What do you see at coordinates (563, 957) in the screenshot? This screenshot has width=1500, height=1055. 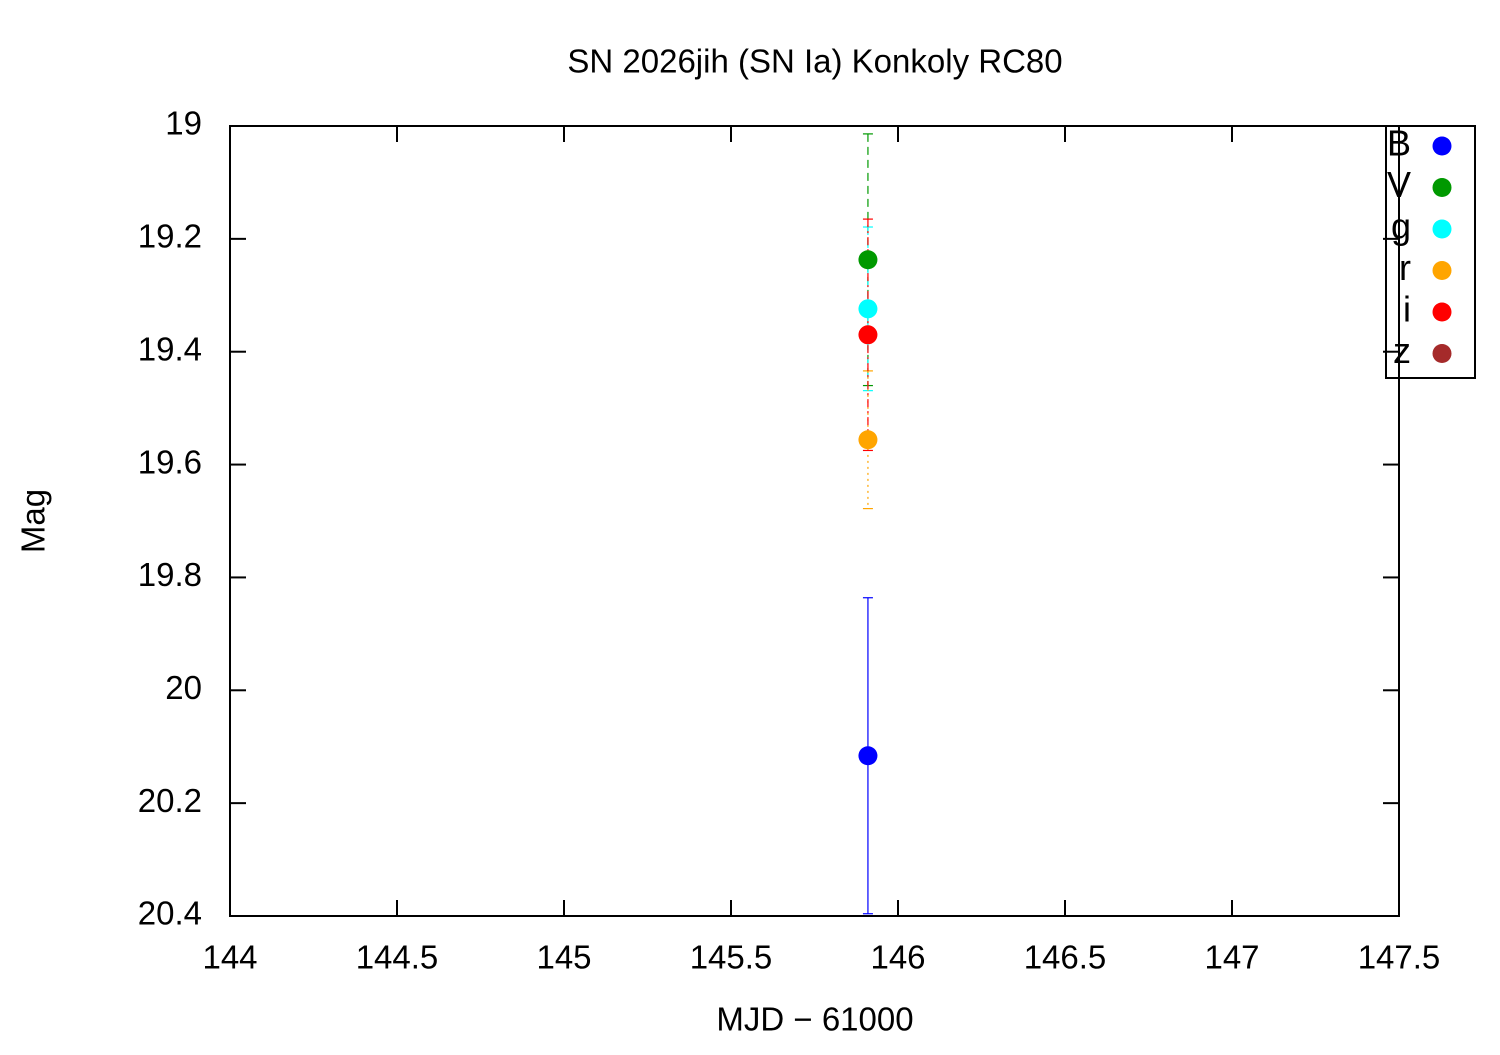 I see `x-tick-label: 145` at bounding box center [563, 957].